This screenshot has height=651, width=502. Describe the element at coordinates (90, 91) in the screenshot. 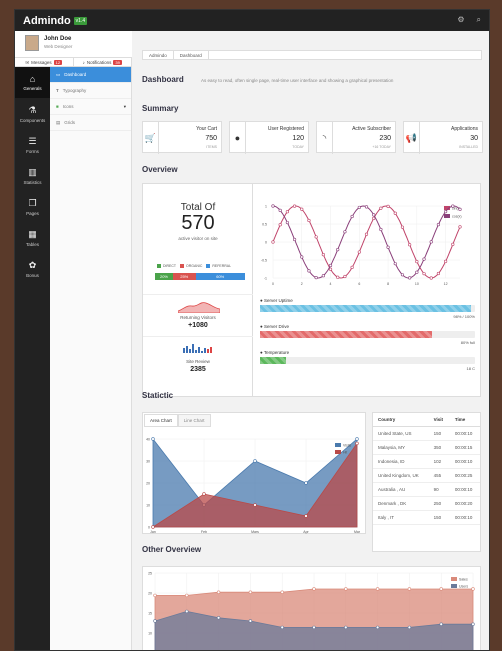

I see `submenu-item-typography: T Typography` at that location.